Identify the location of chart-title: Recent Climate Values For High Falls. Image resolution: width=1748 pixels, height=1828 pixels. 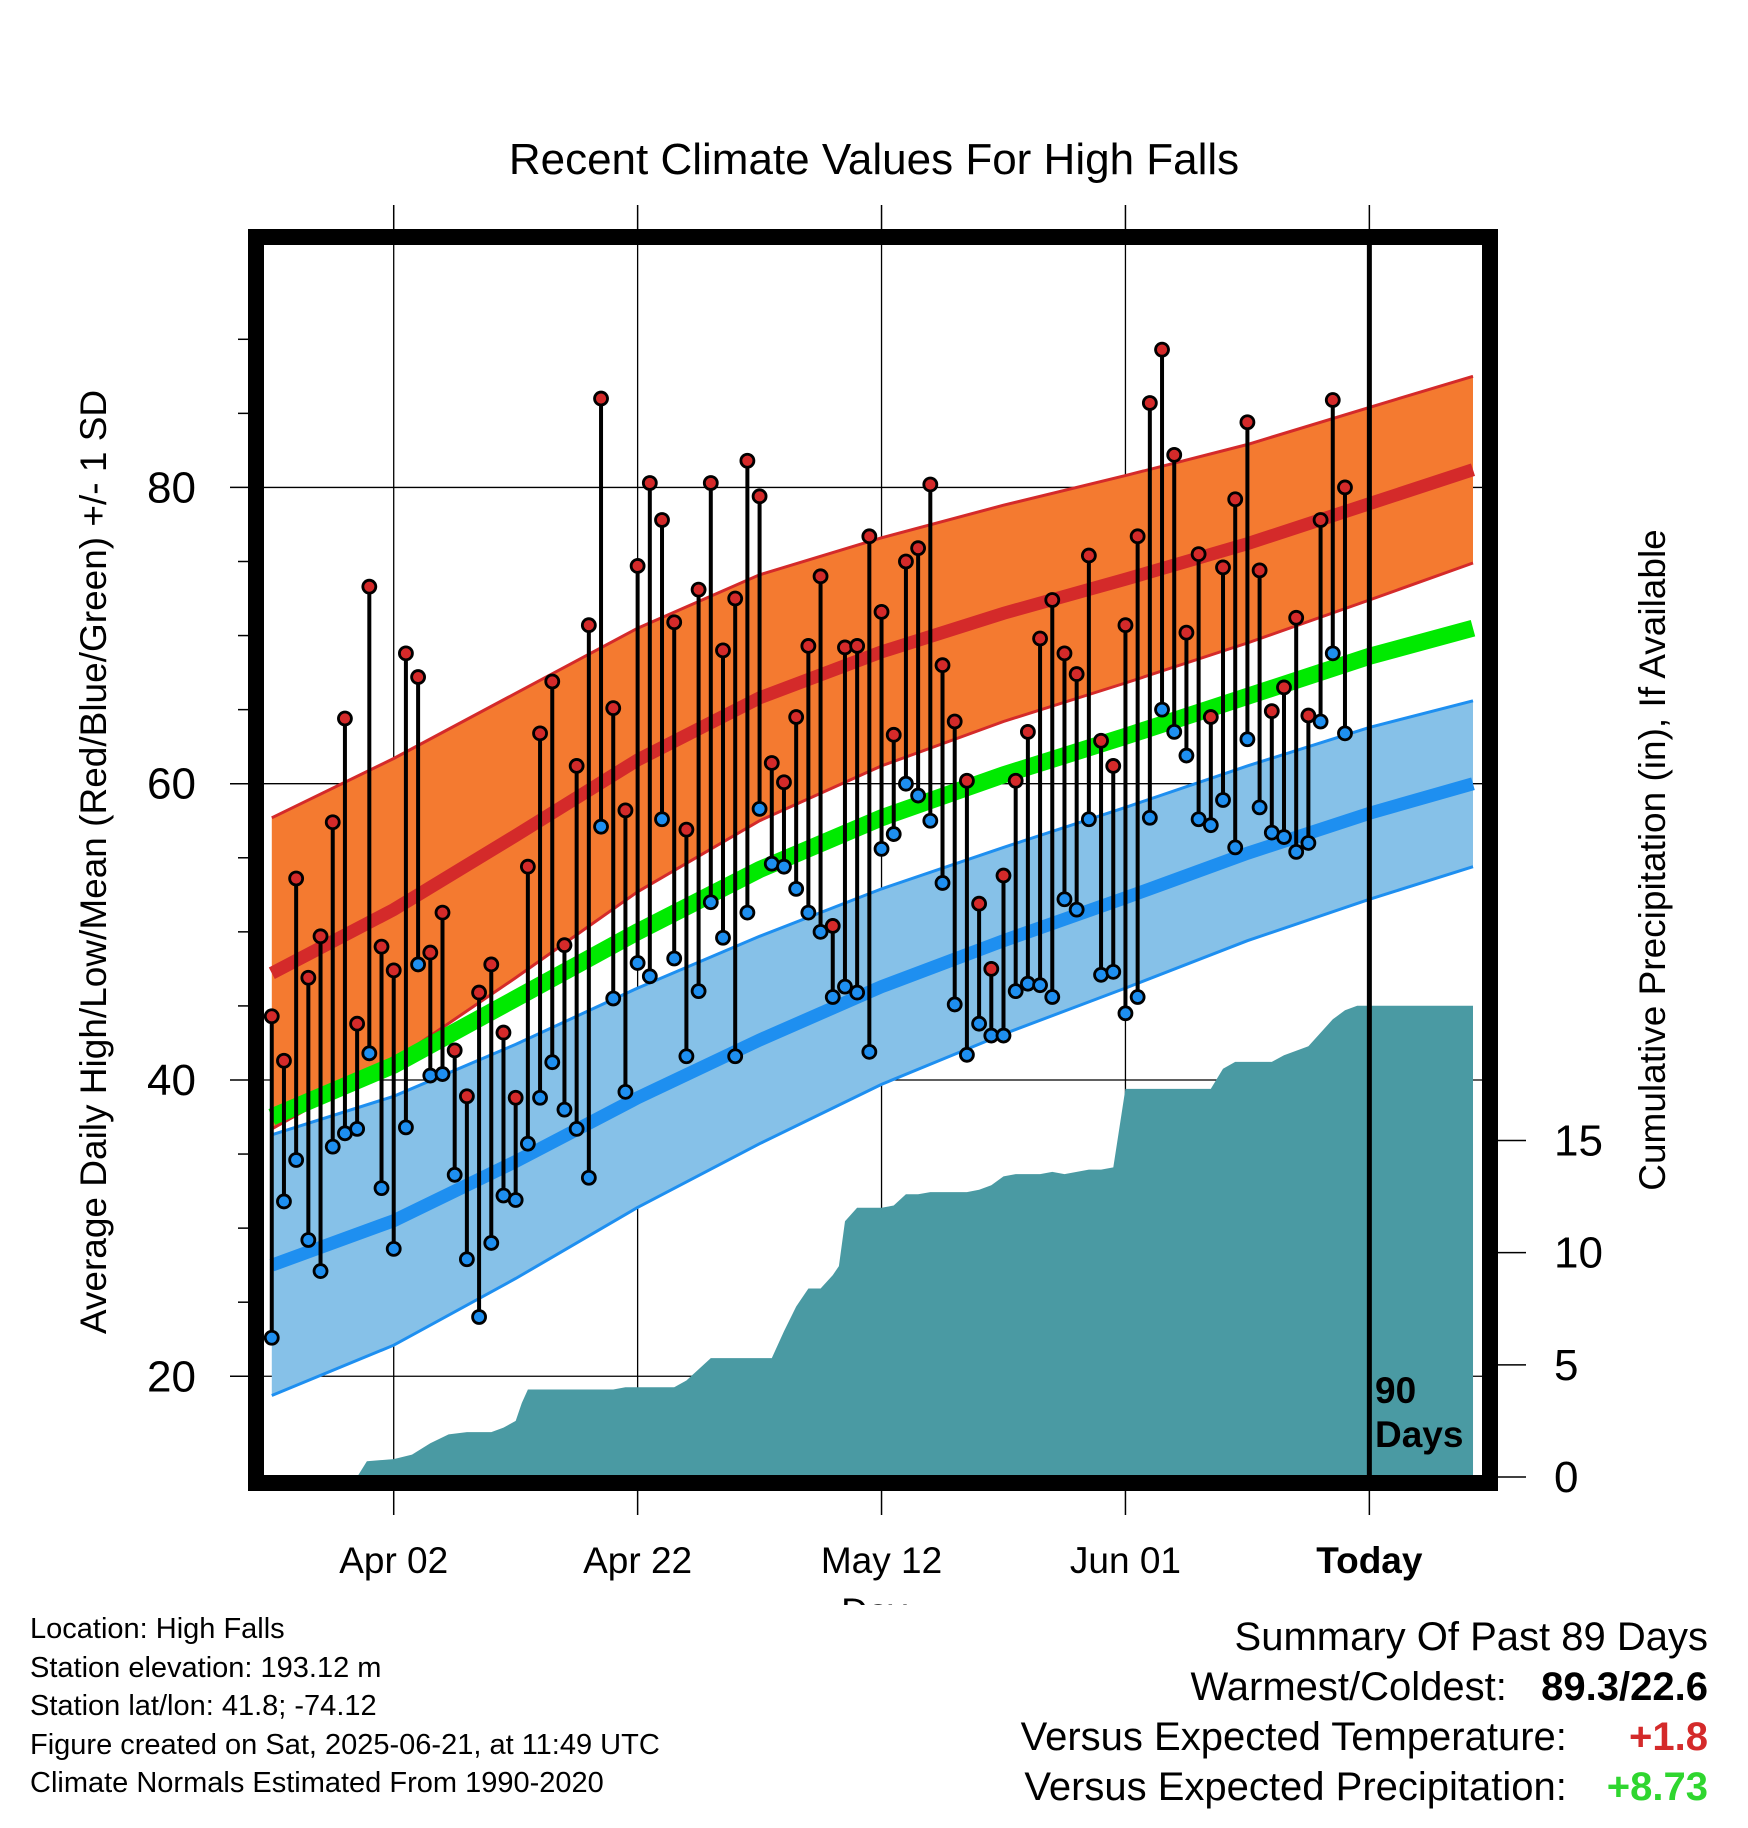
(874, 159).